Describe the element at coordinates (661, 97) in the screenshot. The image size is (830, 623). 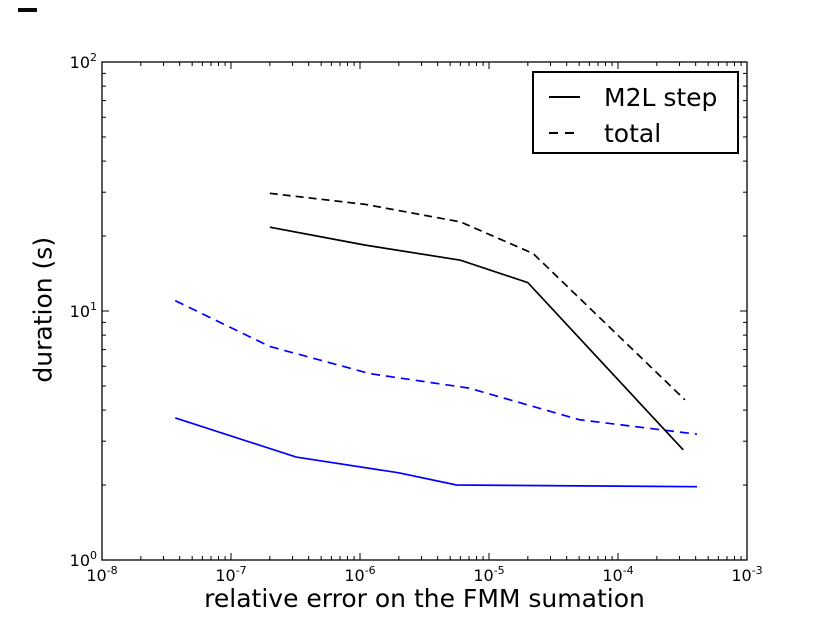
I see `legend-label-m2l-step: M2L step` at that location.